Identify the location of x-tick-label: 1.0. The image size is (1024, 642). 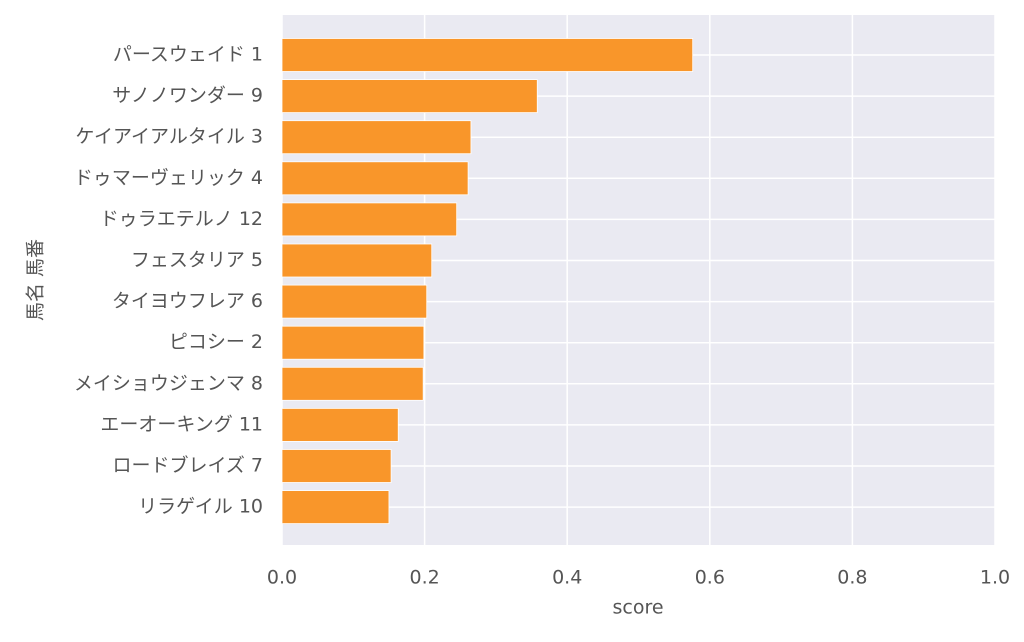
(995, 578).